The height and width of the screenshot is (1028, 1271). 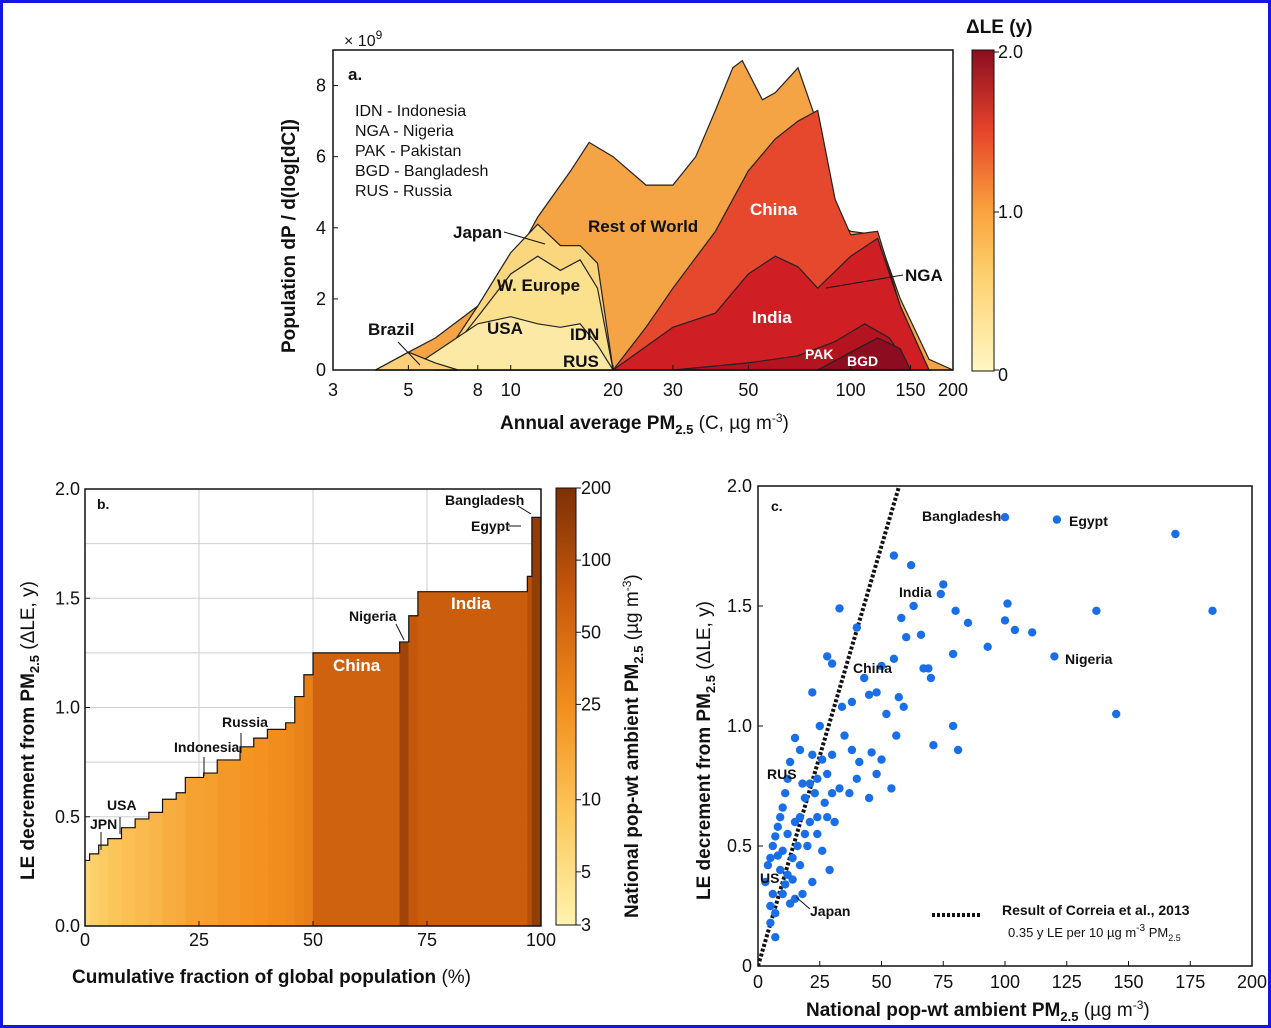 I want to click on panel-c-y-axis-label: LE decrement from PM2.5 (ΔLE, y), so click(x=706, y=750).